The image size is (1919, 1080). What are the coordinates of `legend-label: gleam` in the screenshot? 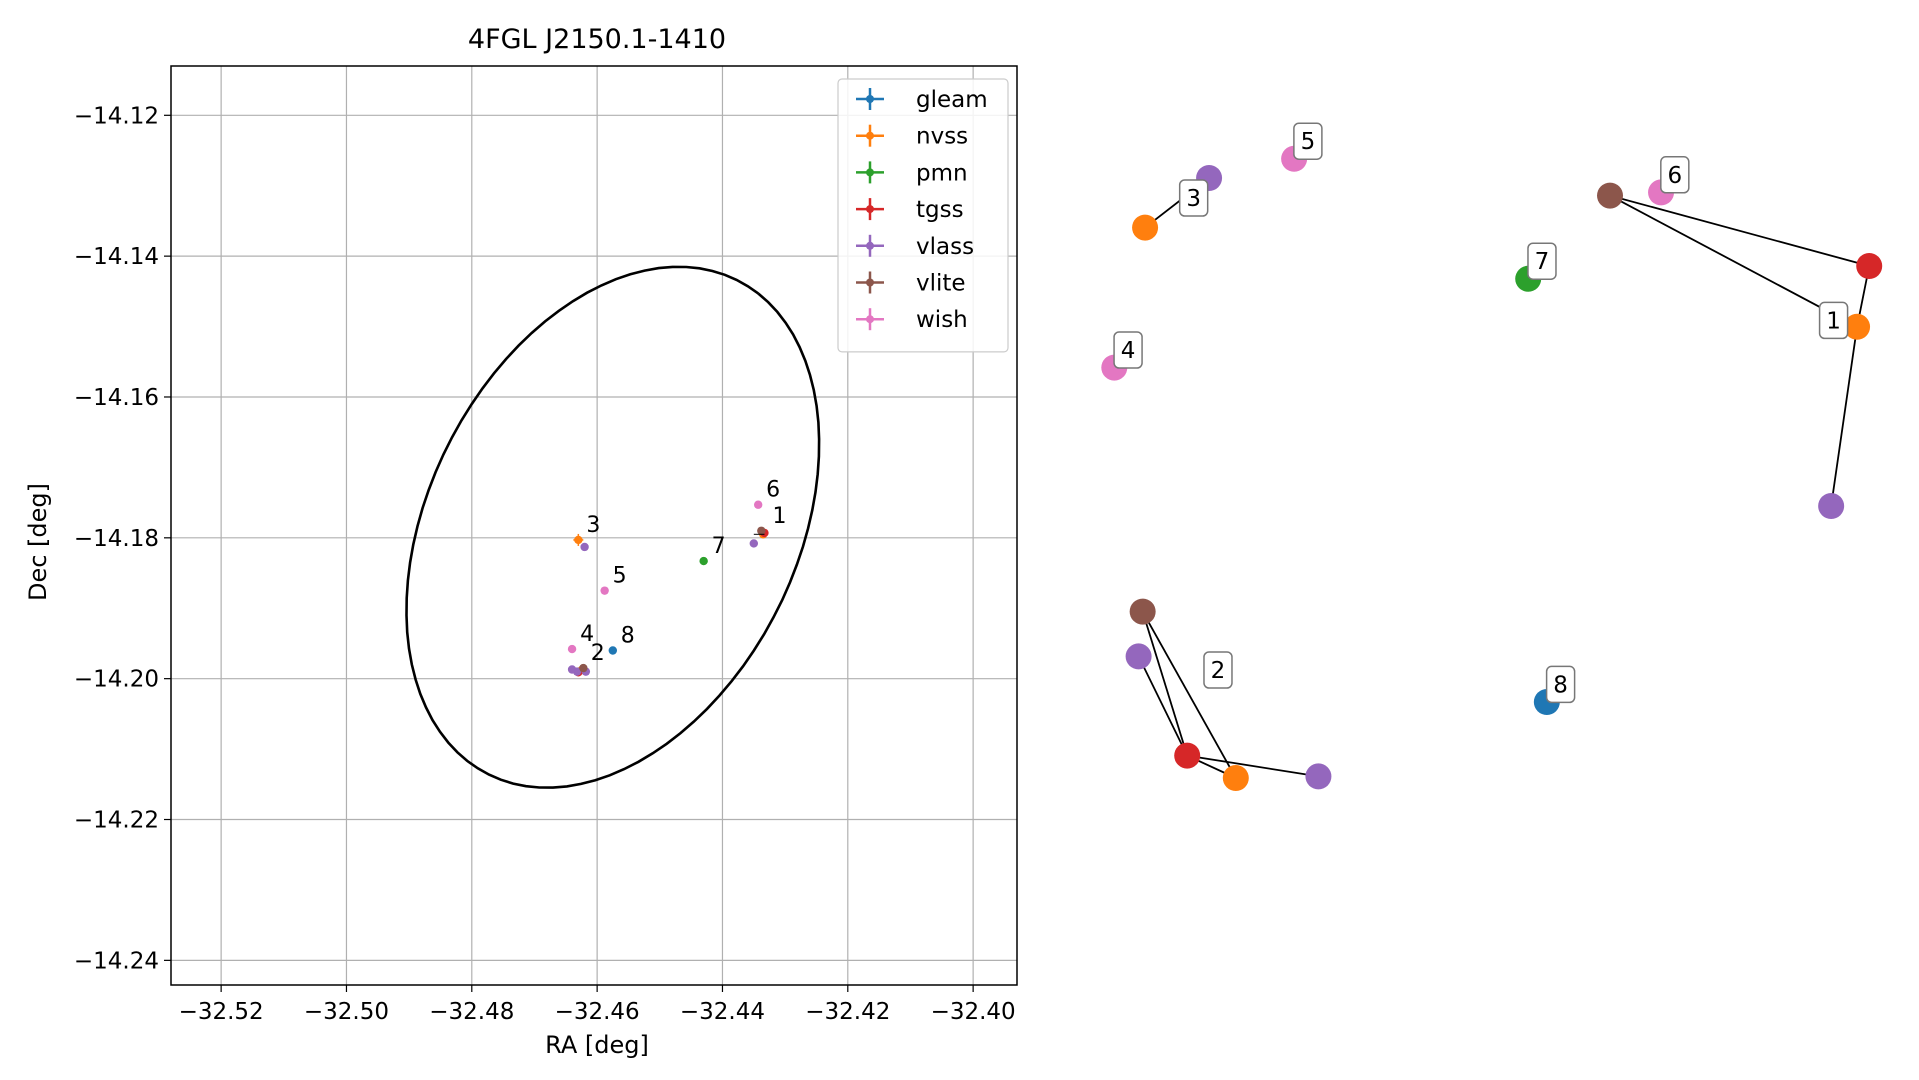 It's located at (952, 100).